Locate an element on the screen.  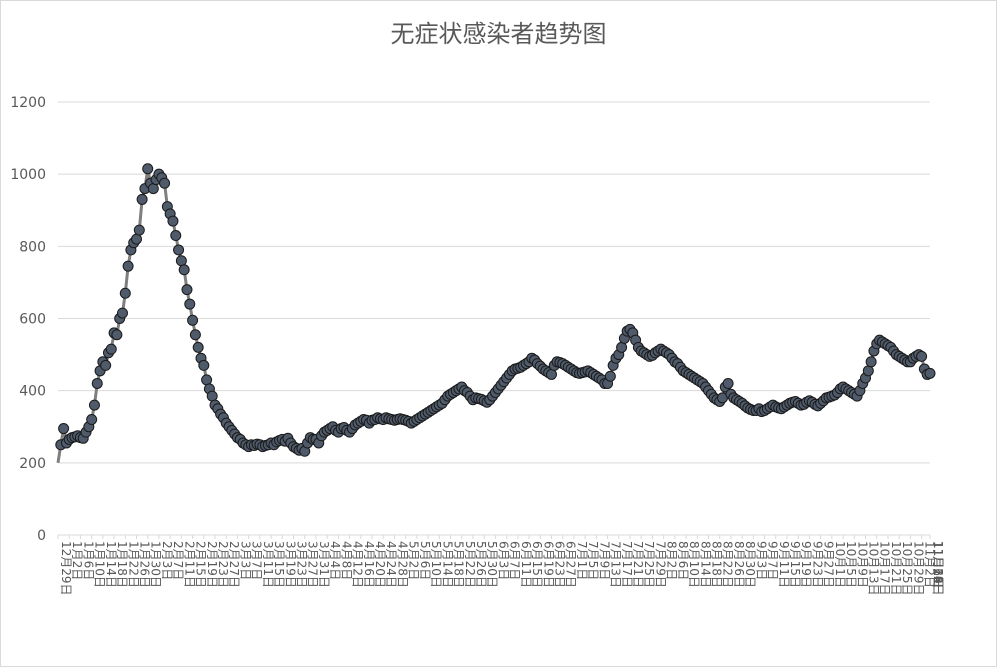
x-tick-label: 3月31日 is located at coordinates (324, 564).